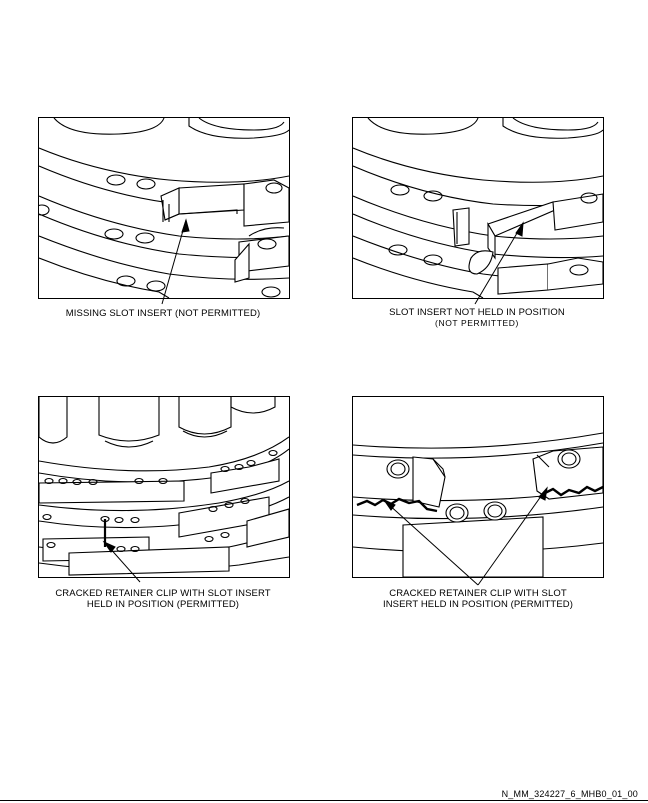 This screenshot has width=648, height=803. I want to click on caption-missing-slot-insert: MISSING SLOT INSERT (NOT PERMITTED), so click(163, 313).